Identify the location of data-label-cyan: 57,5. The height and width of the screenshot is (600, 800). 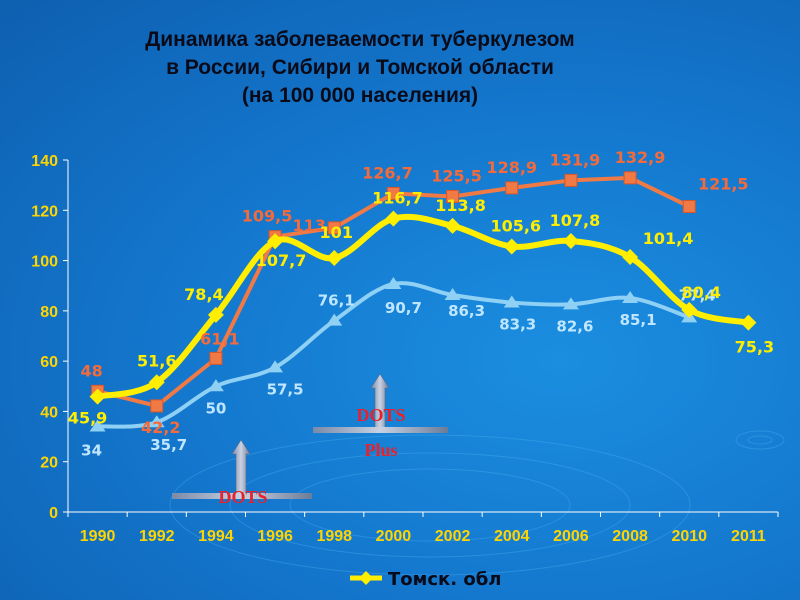
(285, 389).